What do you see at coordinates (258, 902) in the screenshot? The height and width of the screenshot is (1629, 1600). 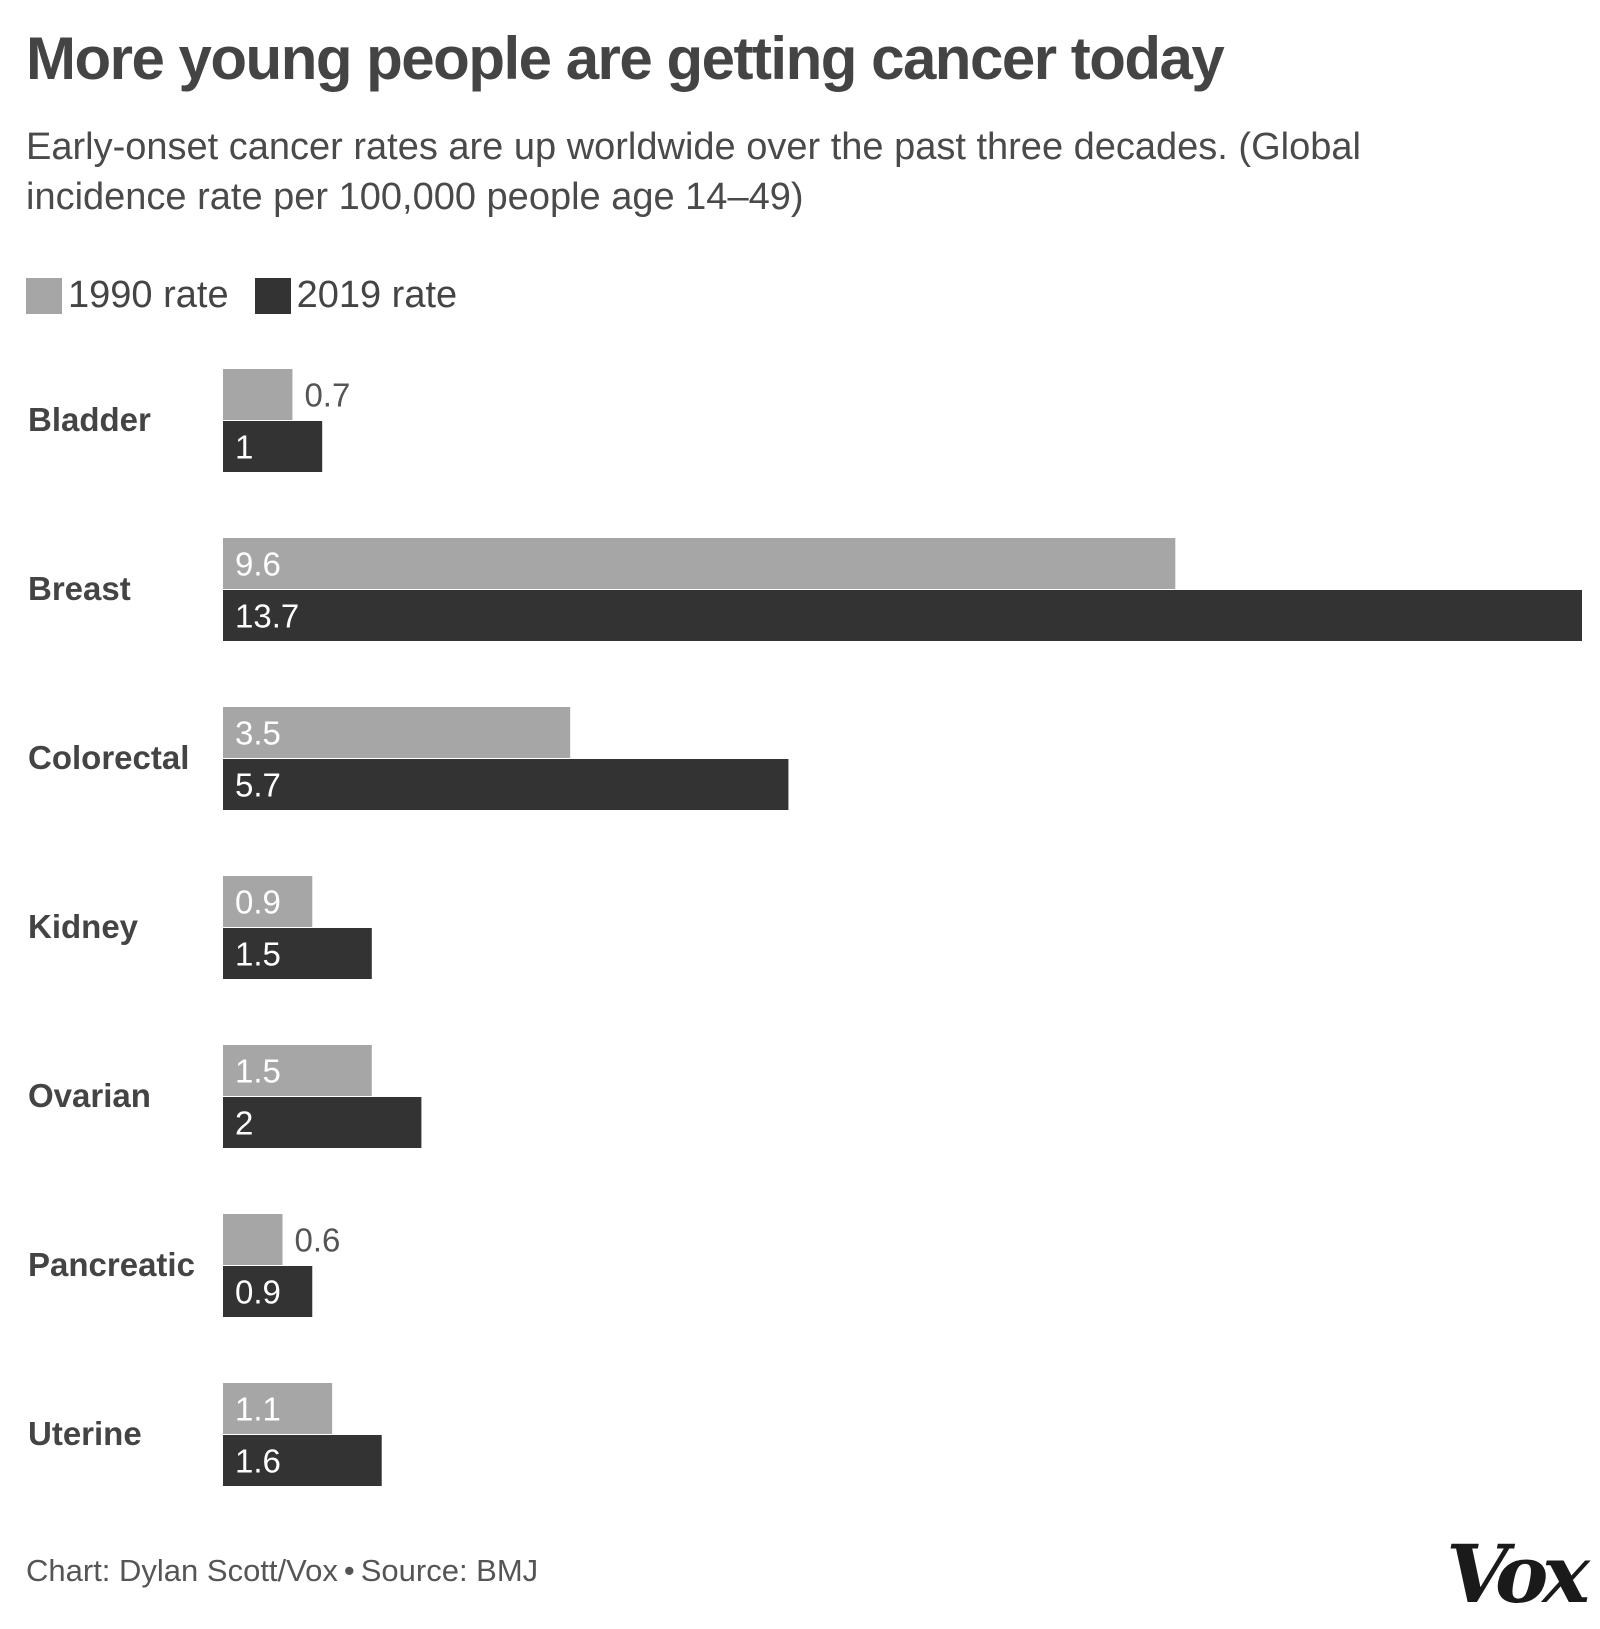 I see `bar-1990-kidney-label: 0.9` at bounding box center [258, 902].